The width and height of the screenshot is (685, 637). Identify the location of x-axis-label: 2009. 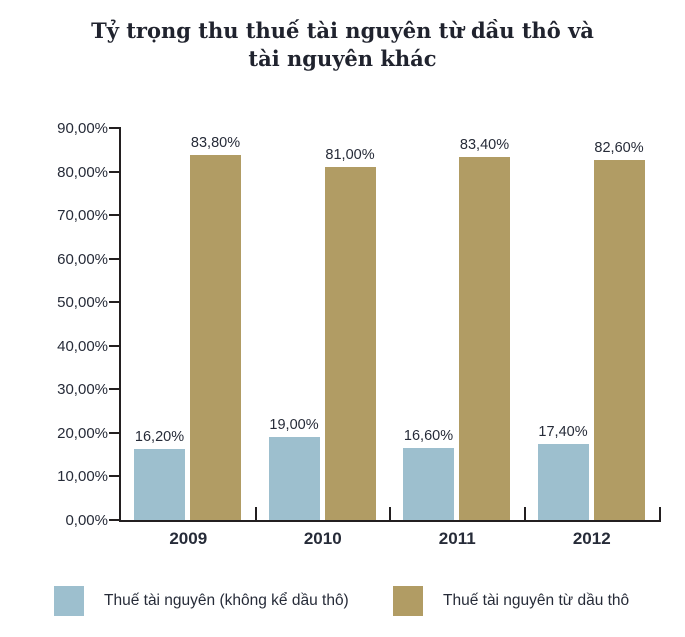
(188, 538).